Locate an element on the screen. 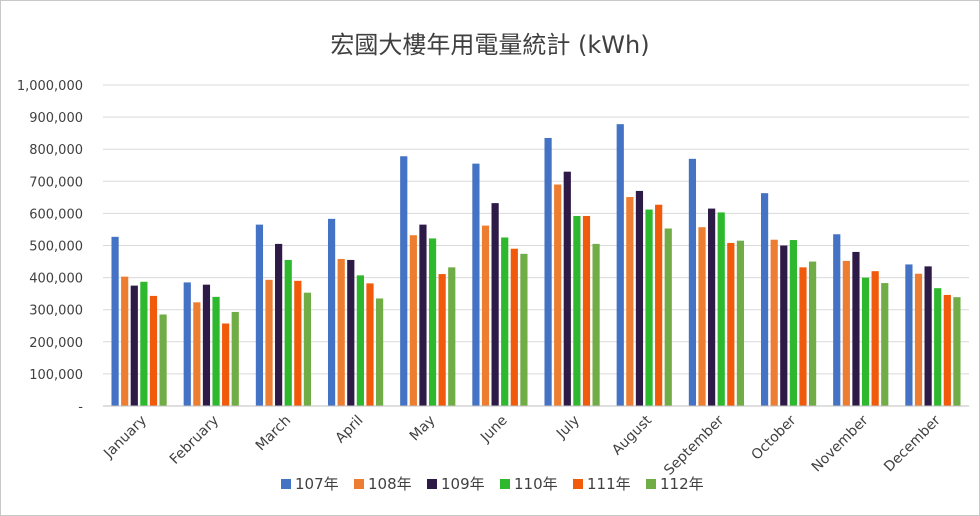 This screenshot has width=980, height=516. bar-110年-March is located at coordinates (288, 332).